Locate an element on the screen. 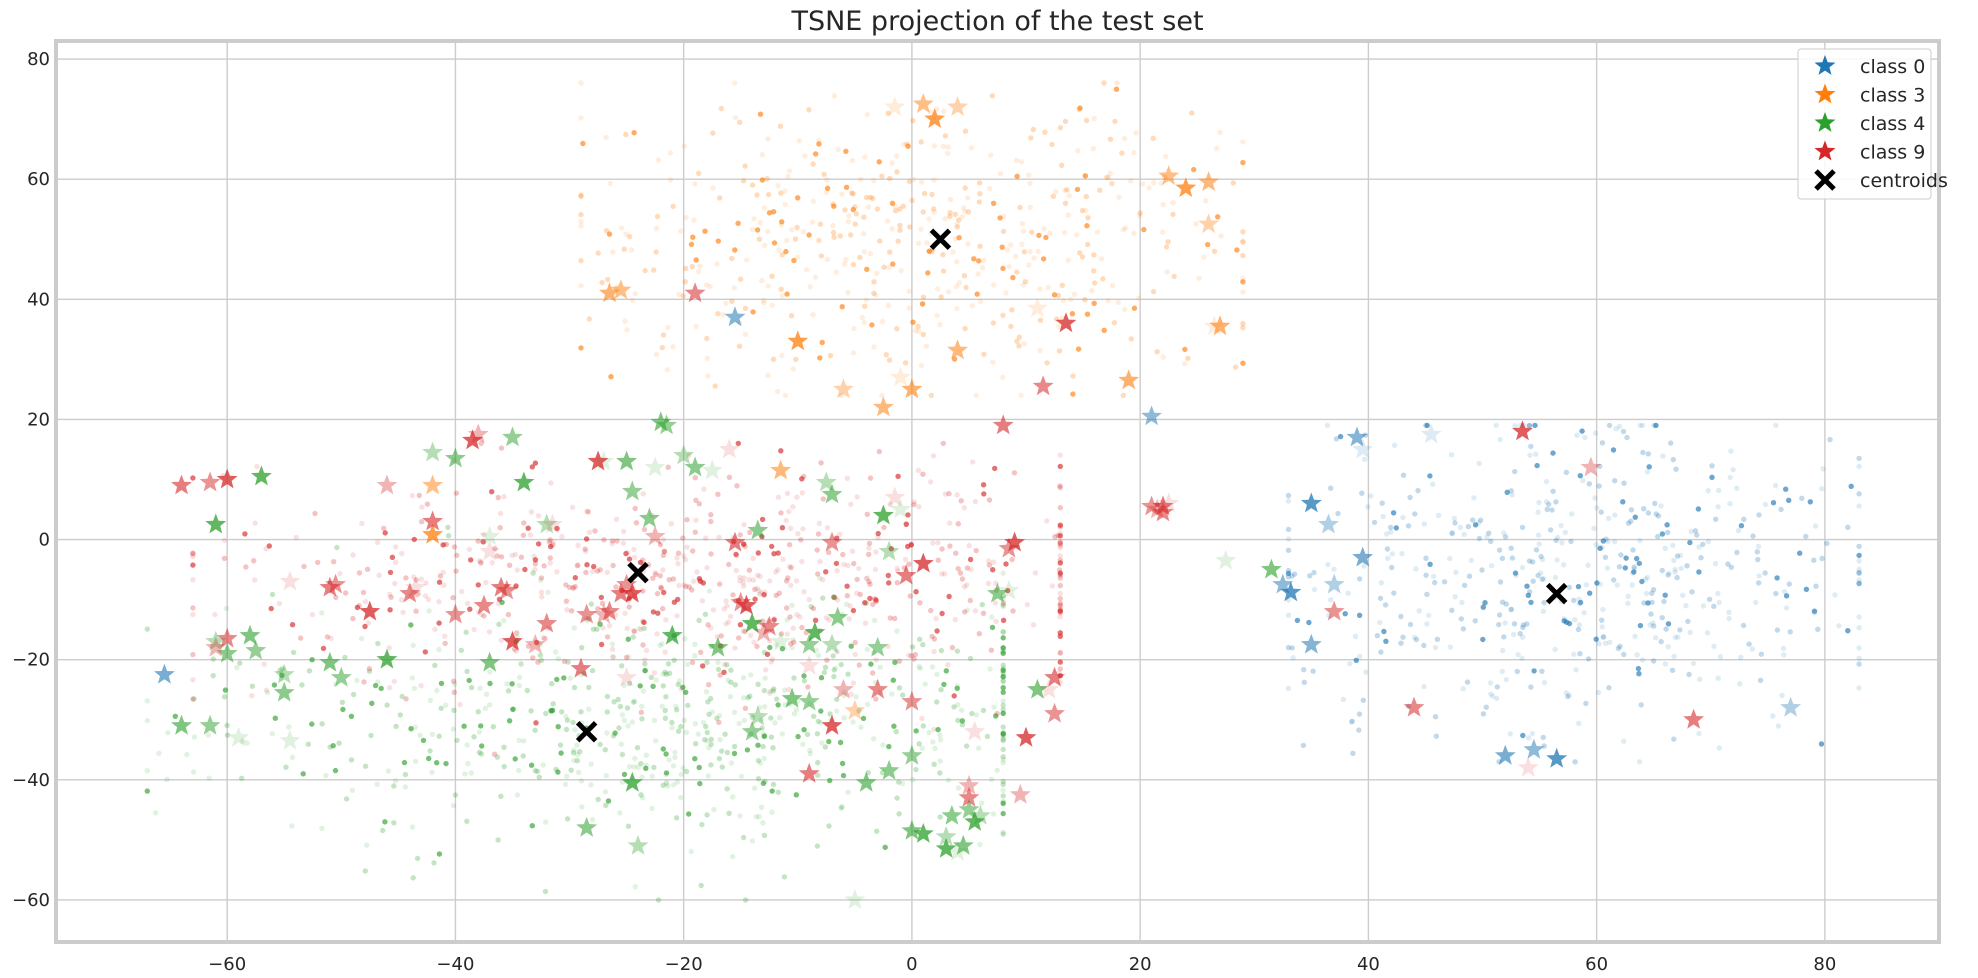 This screenshot has height=978, width=1978. x-tick-label: −20 is located at coordinates (684, 964).